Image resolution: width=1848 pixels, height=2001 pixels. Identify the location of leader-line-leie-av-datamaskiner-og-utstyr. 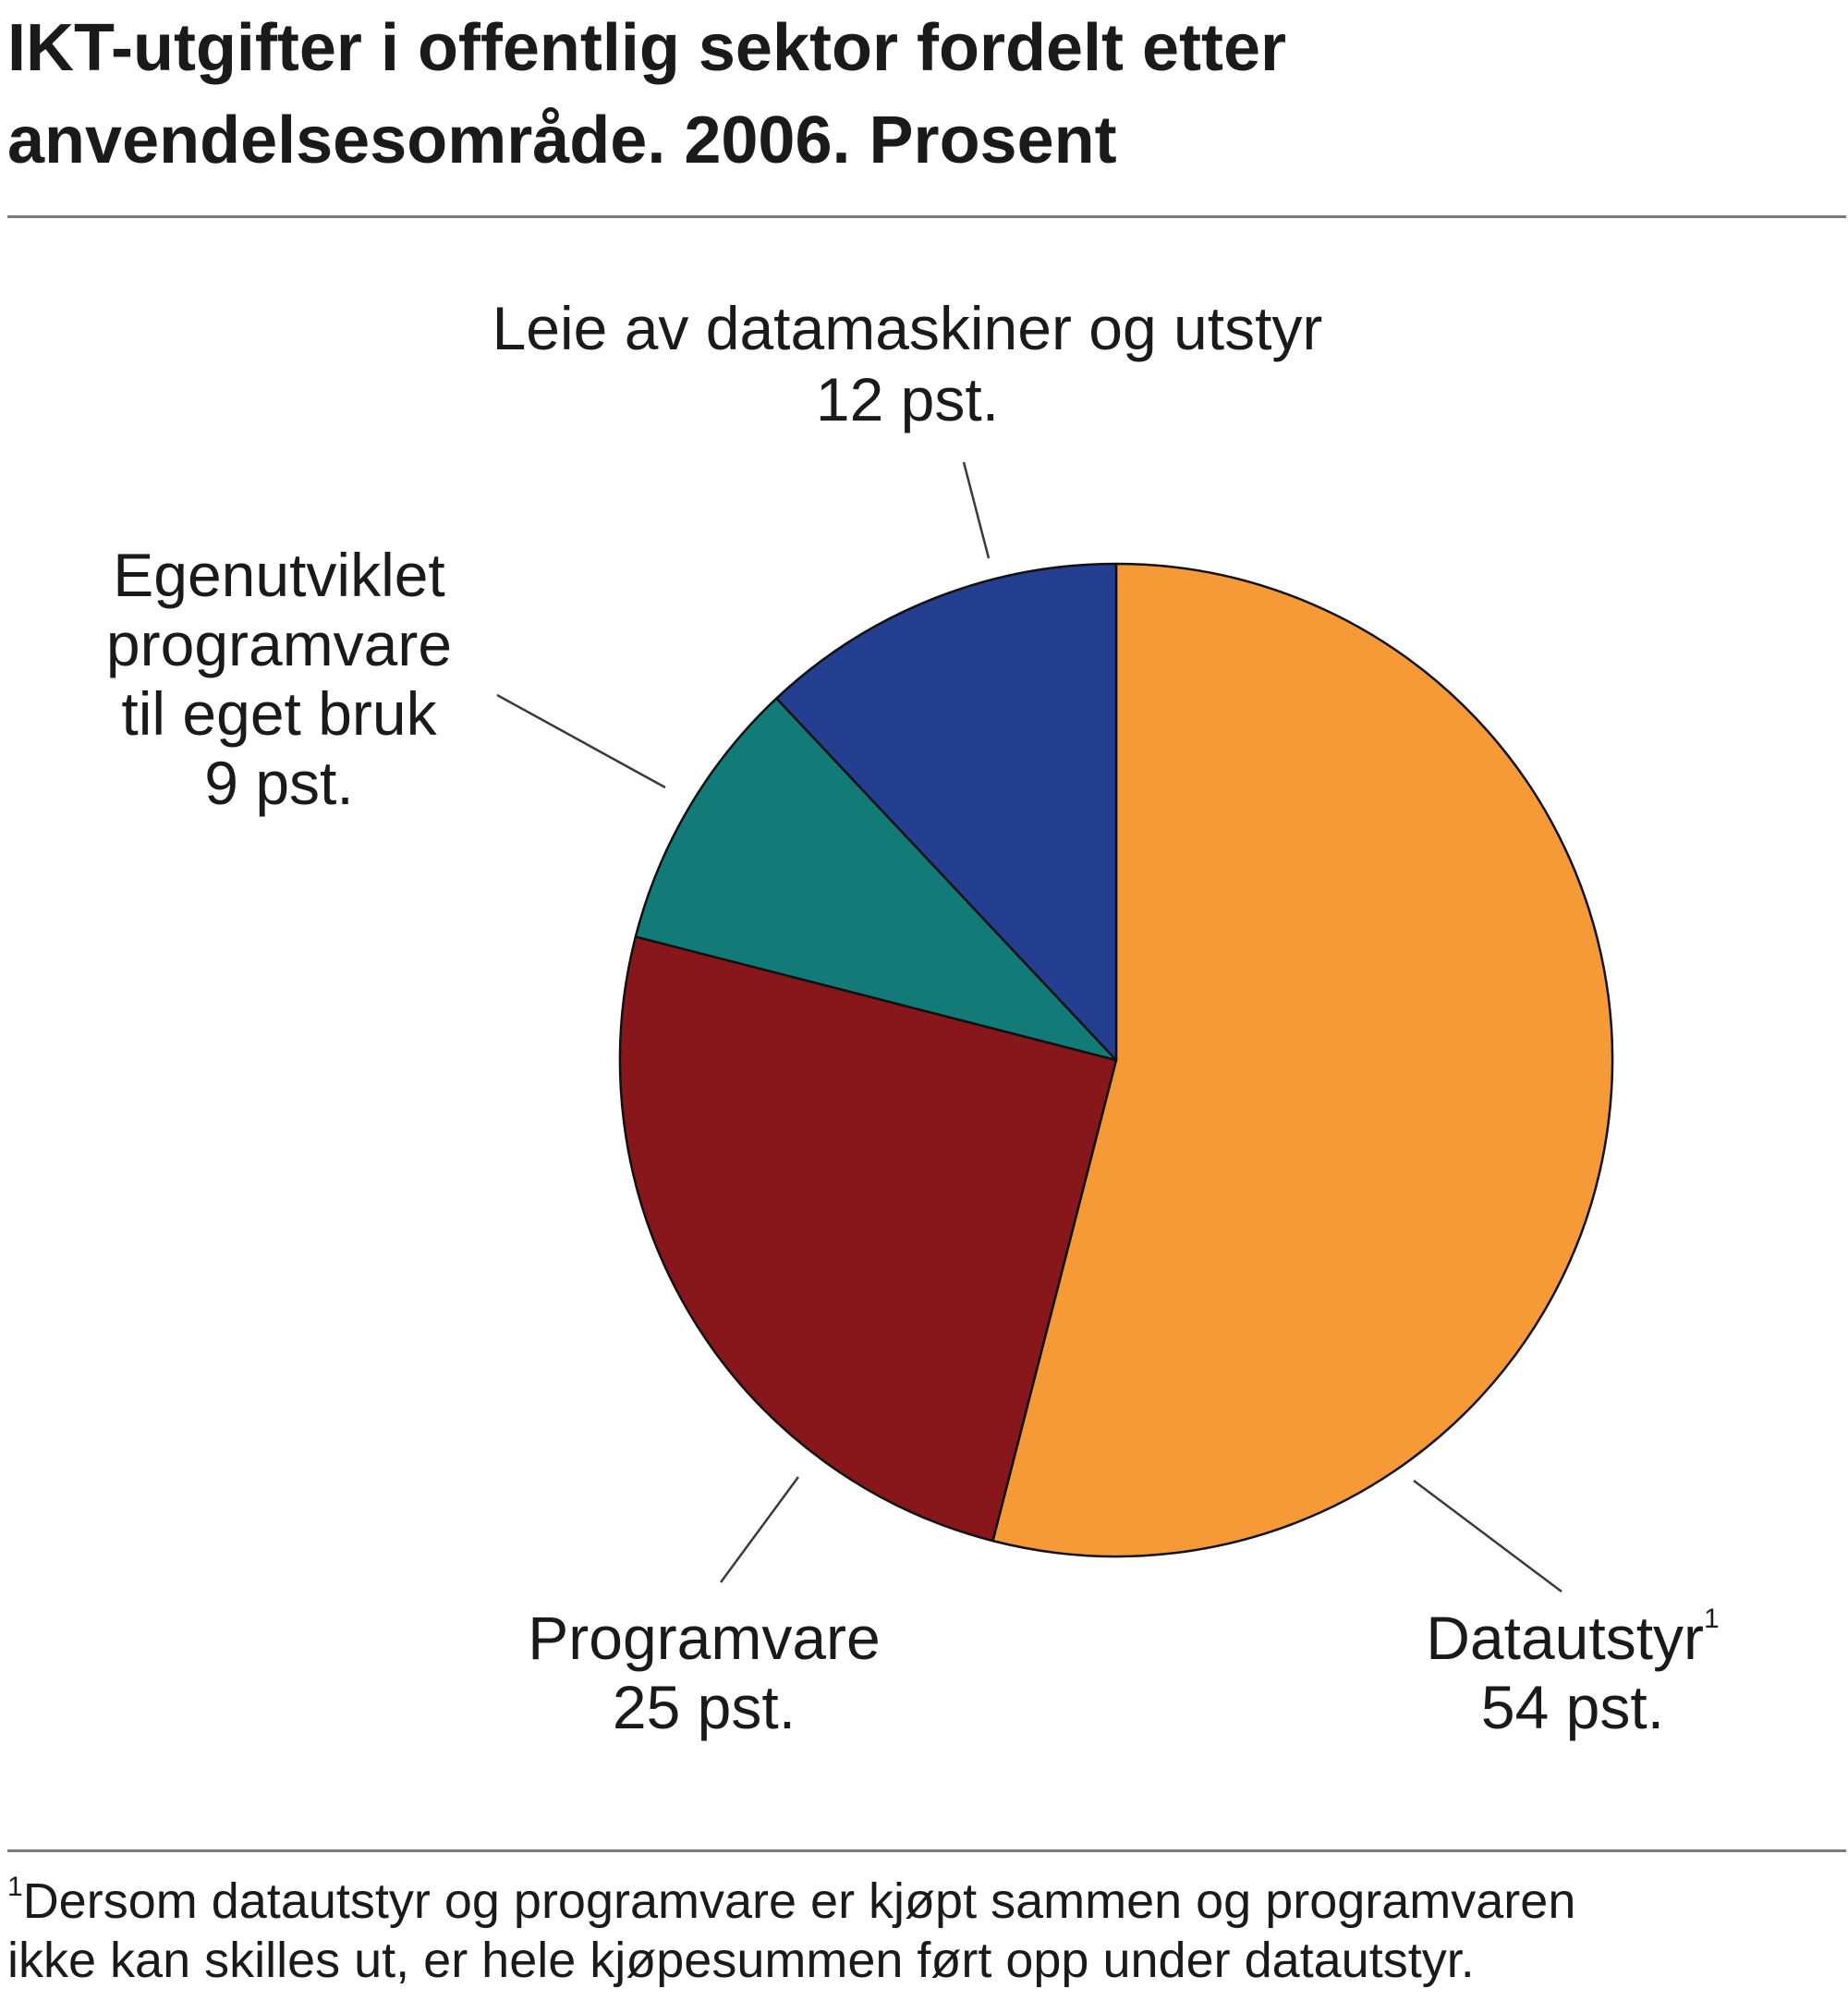
(976, 510).